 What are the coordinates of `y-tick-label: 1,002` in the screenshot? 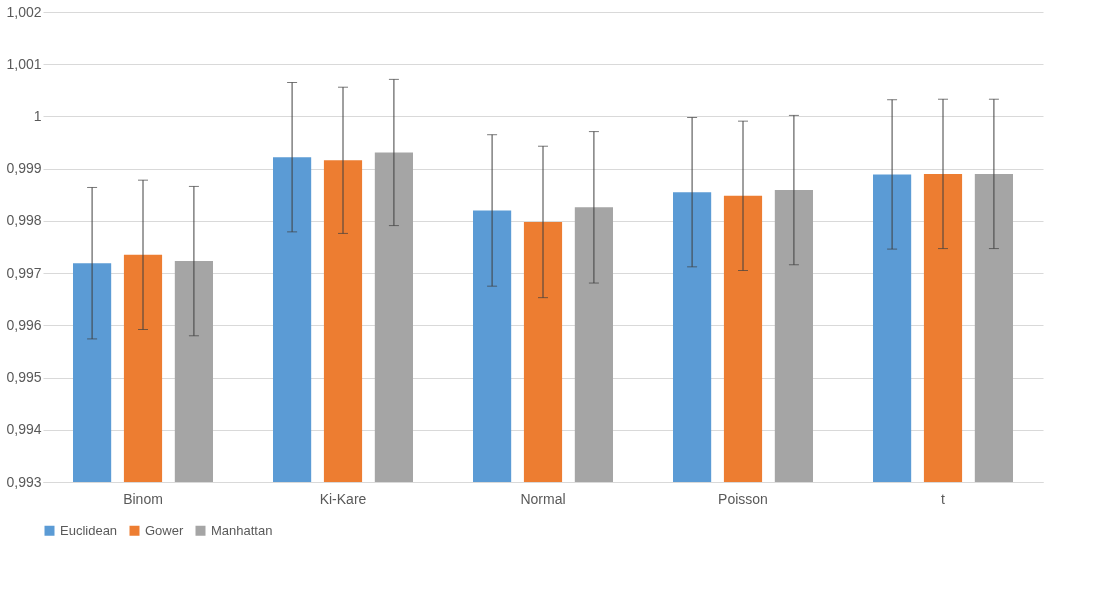 It's located at (24, 11).